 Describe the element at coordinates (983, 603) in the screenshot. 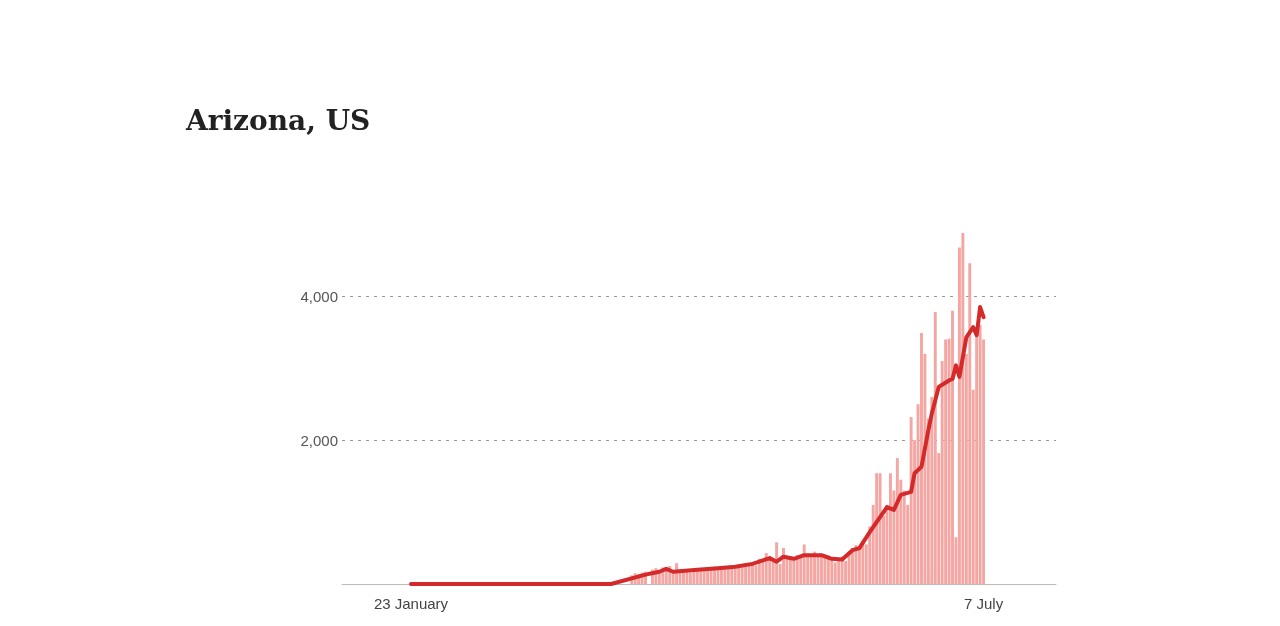

I see `x-tick-label: 7 July` at that location.